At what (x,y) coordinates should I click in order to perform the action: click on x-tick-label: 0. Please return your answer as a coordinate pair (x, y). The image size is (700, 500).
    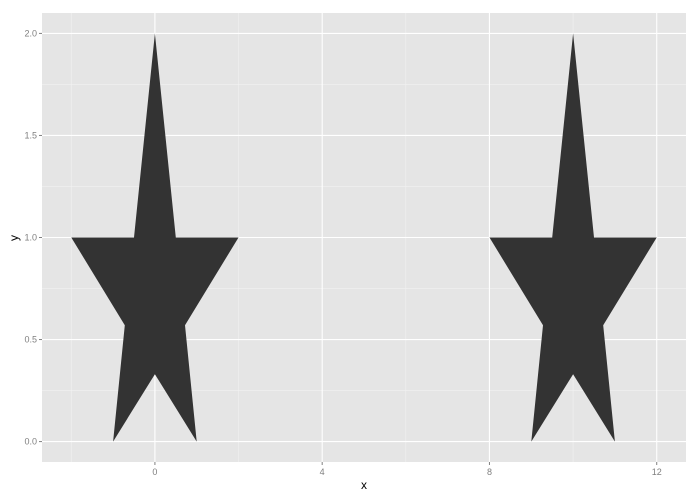
    Looking at the image, I should click on (154, 472).